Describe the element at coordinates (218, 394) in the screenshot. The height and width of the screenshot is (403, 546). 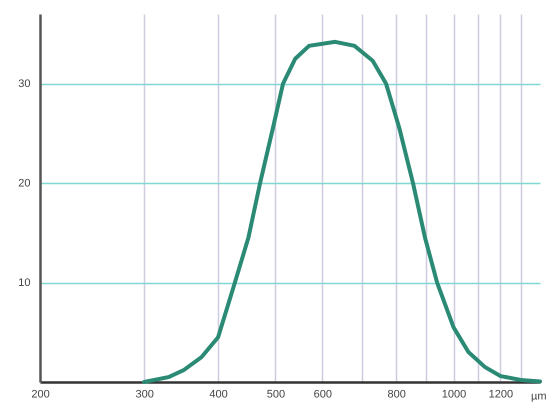
I see `x-tick-label: 400` at that location.